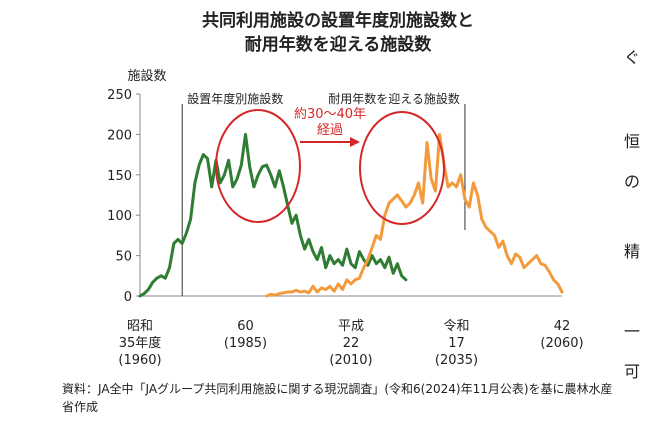 The height and width of the screenshot is (438, 668). I want to click on x-tick-label: (1960), so click(139, 360).